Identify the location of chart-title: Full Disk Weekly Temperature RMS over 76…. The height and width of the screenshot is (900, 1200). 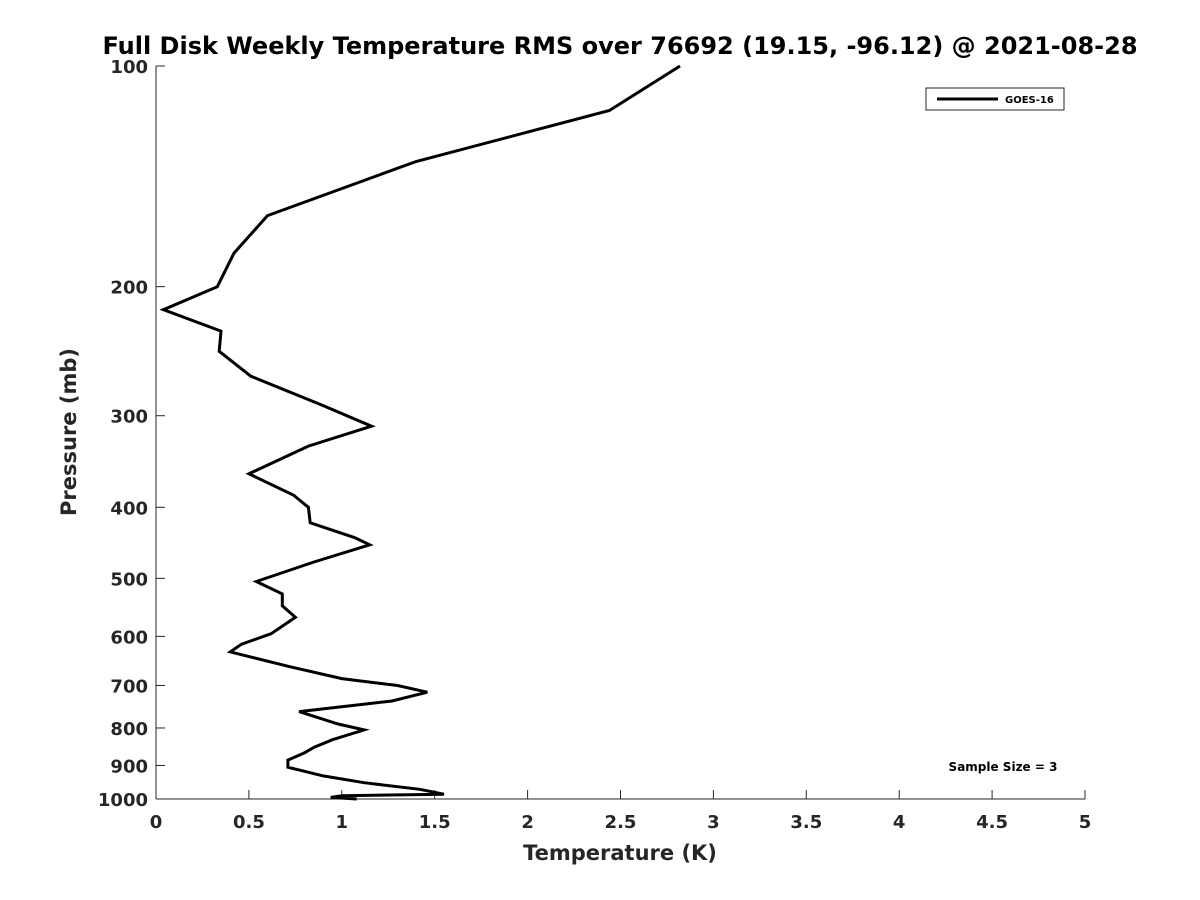
(619, 46).